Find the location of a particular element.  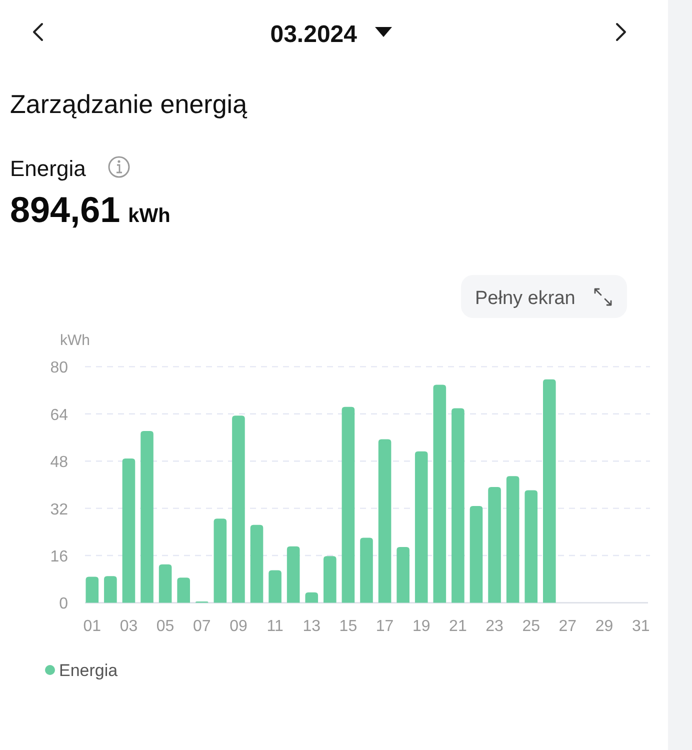

text: Energia is located at coordinates (48, 168).